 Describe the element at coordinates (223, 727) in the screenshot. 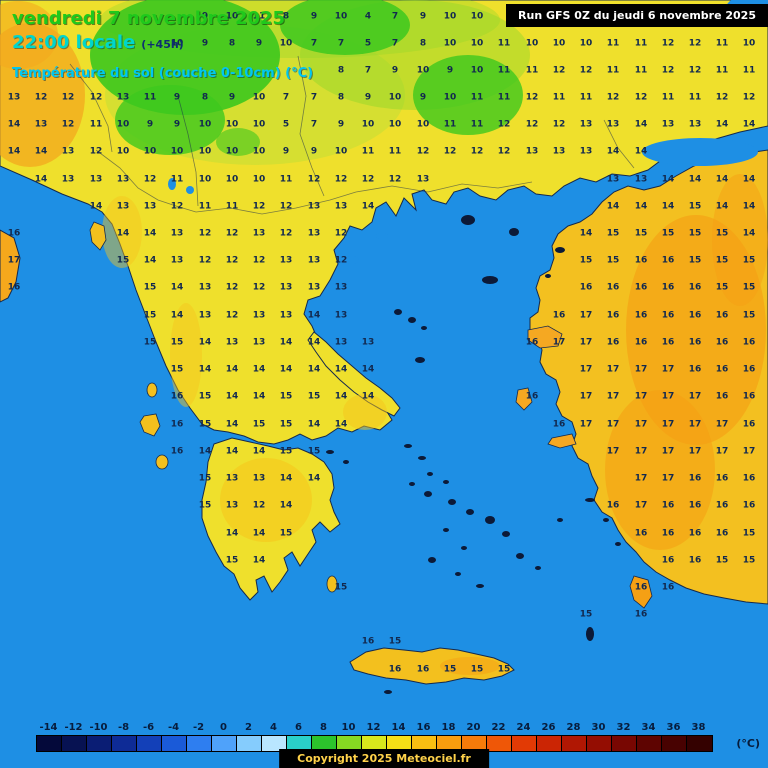

I see `colorbar-tick-label: 0` at that location.